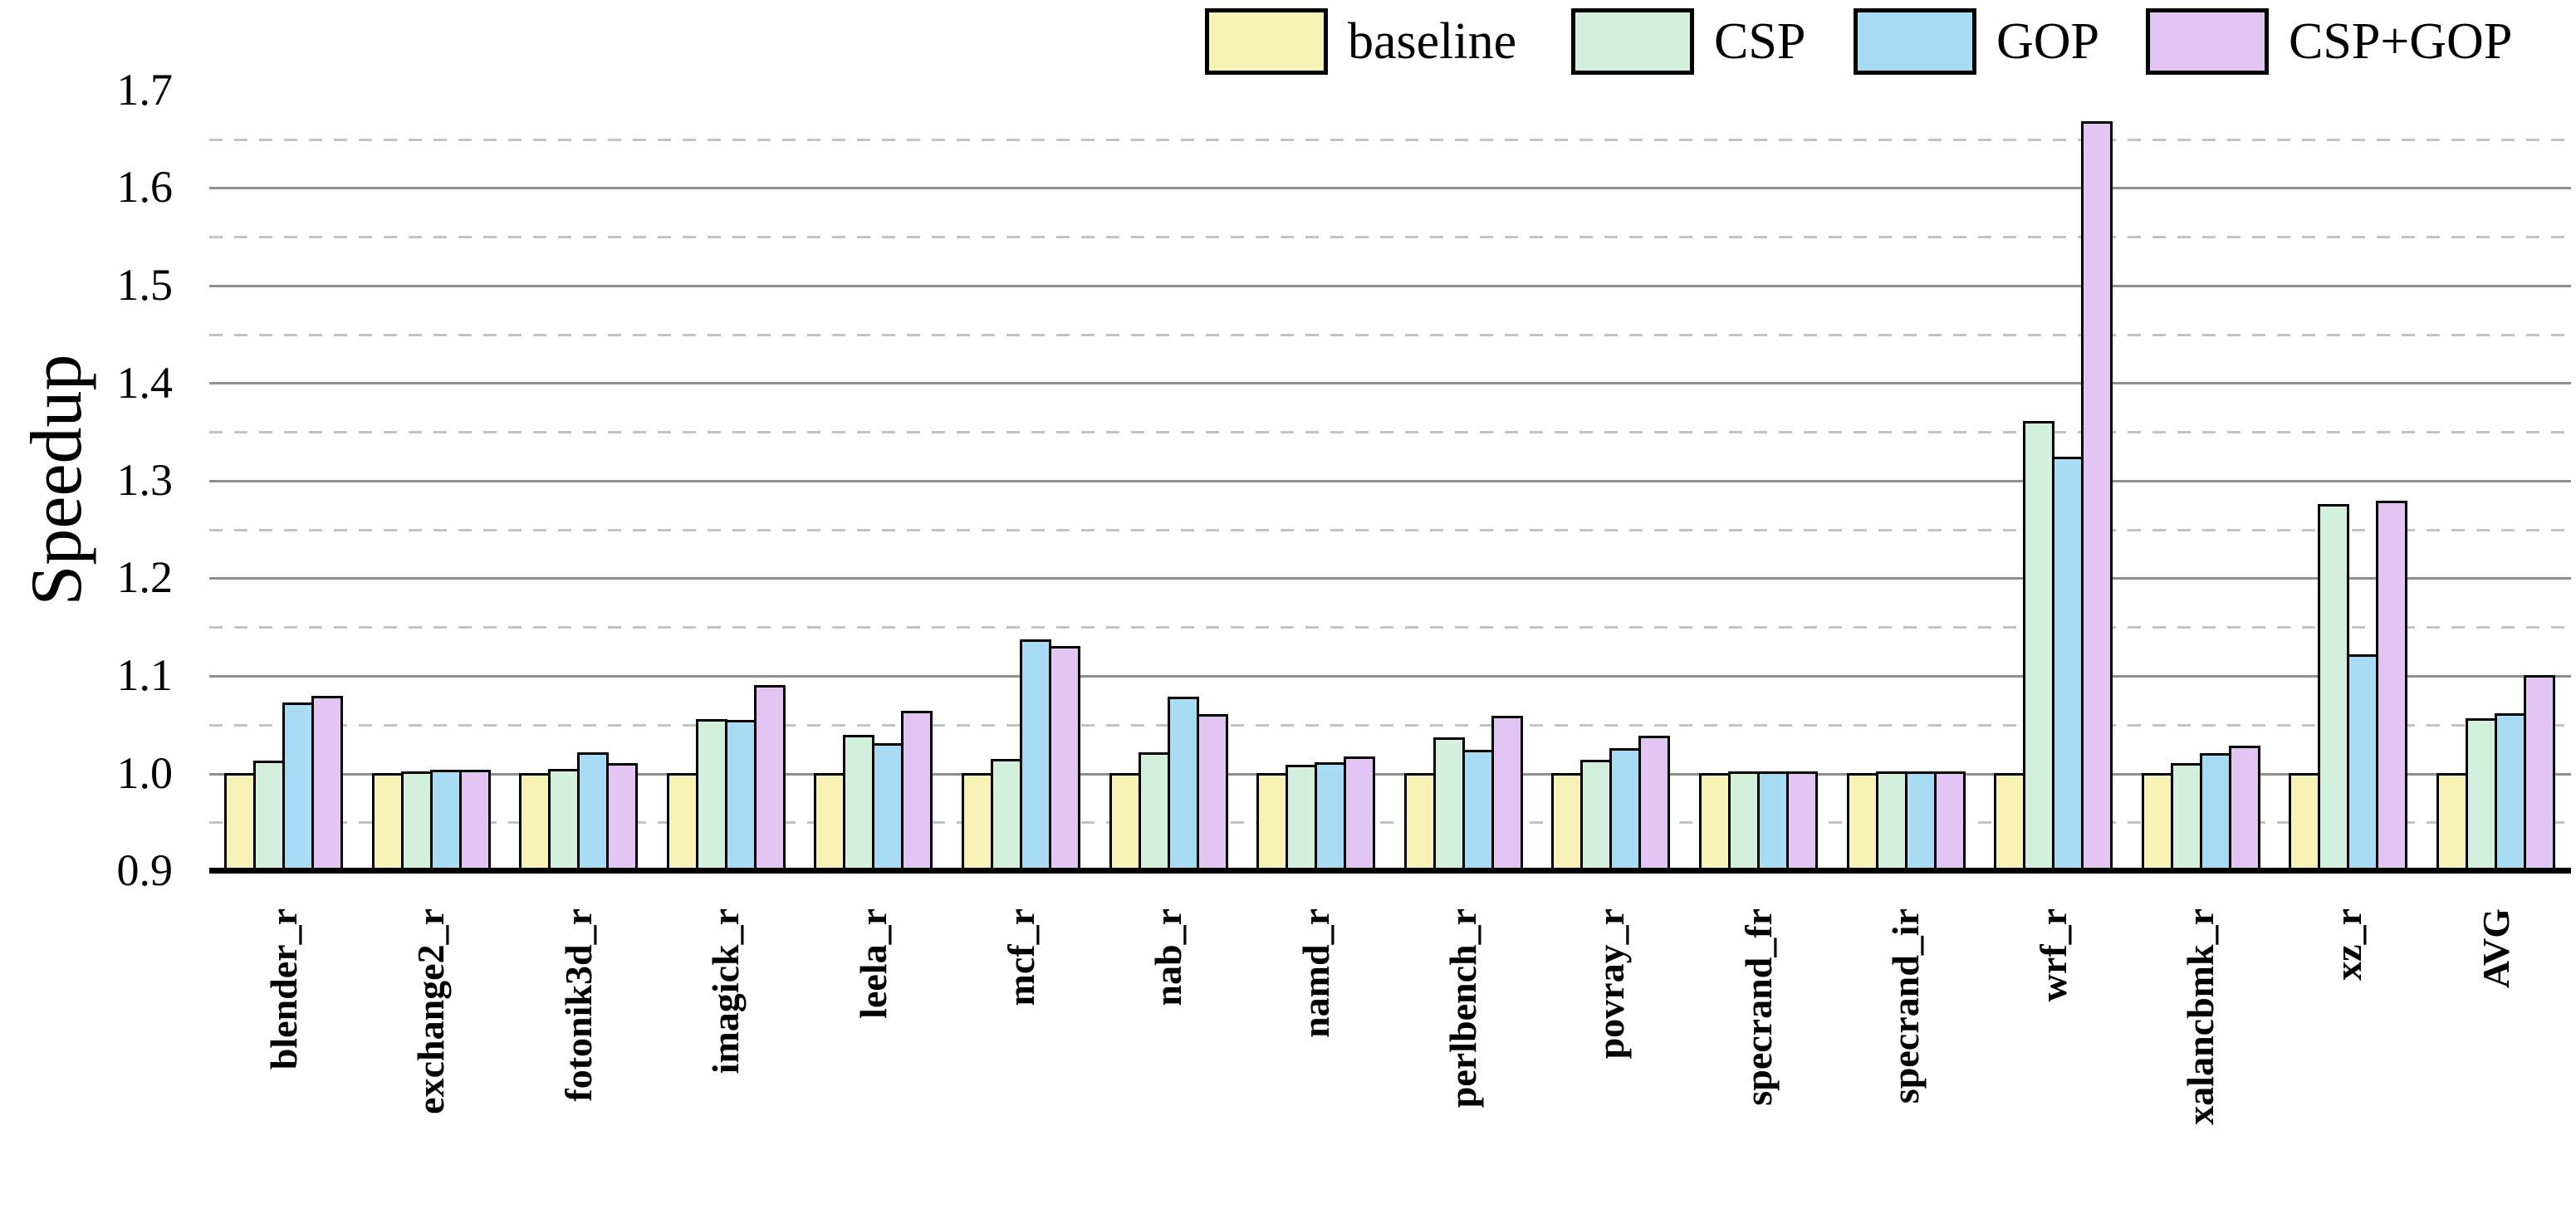  I want to click on y-tick-label: 1.2, so click(145, 577).